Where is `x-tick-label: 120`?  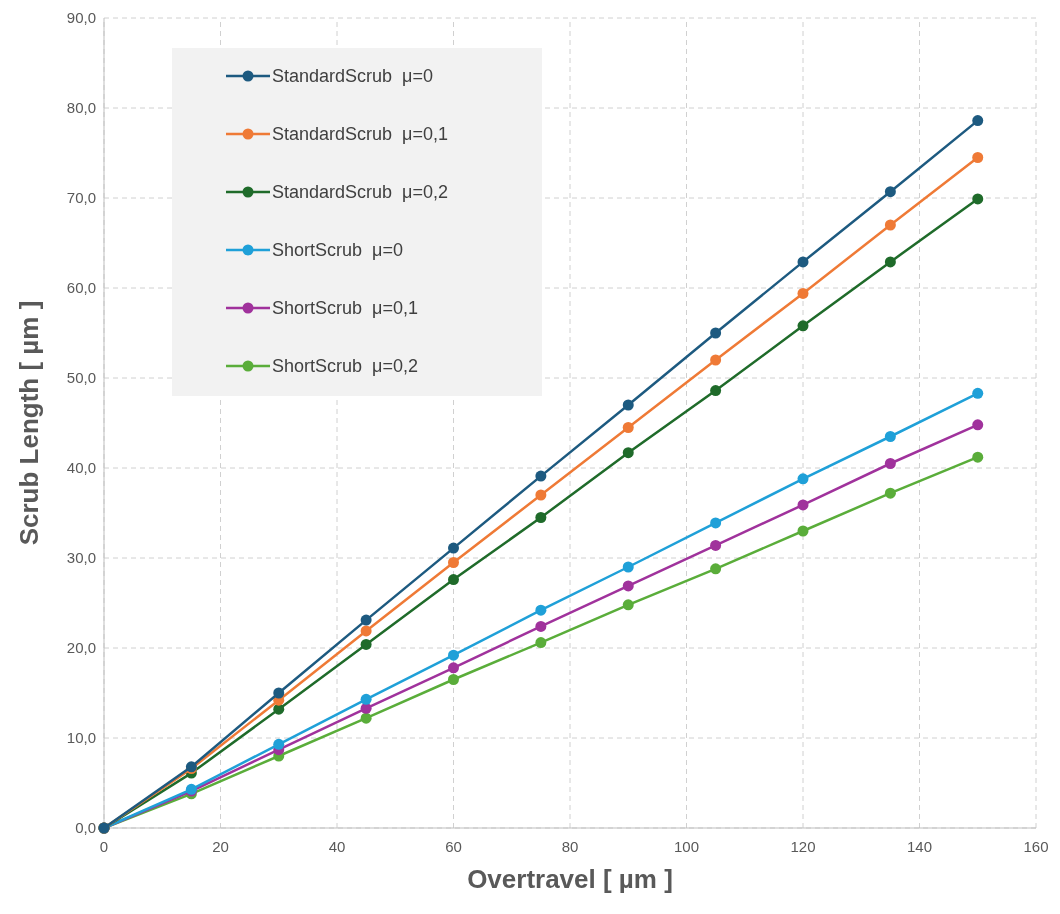
x-tick-label: 120 is located at coordinates (803, 846).